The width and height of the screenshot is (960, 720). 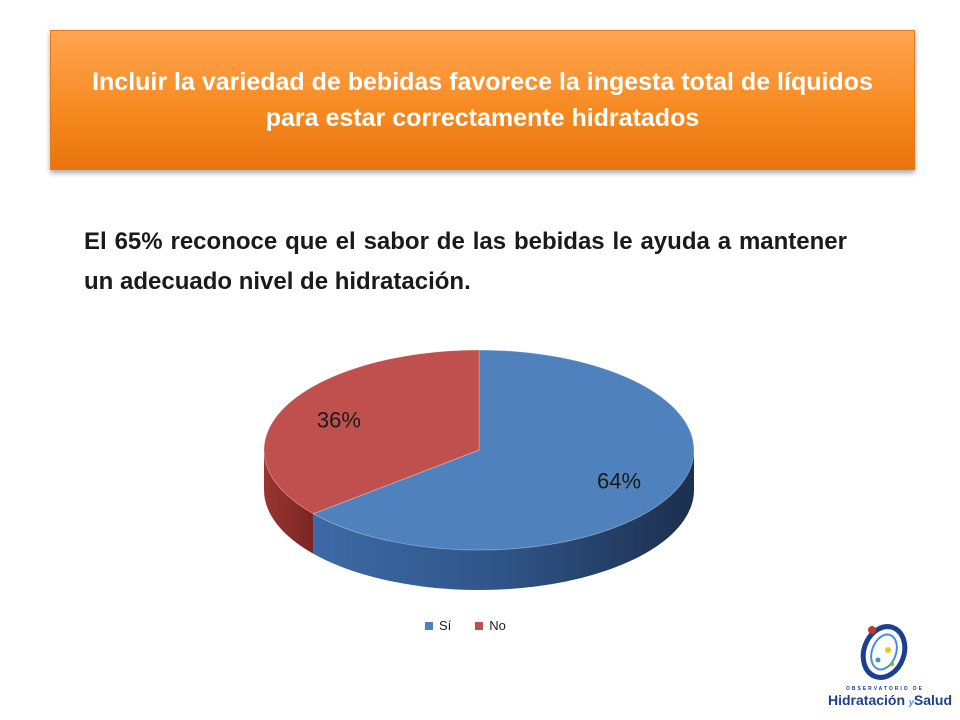 I want to click on logo-y: y, so click(x=911, y=702).